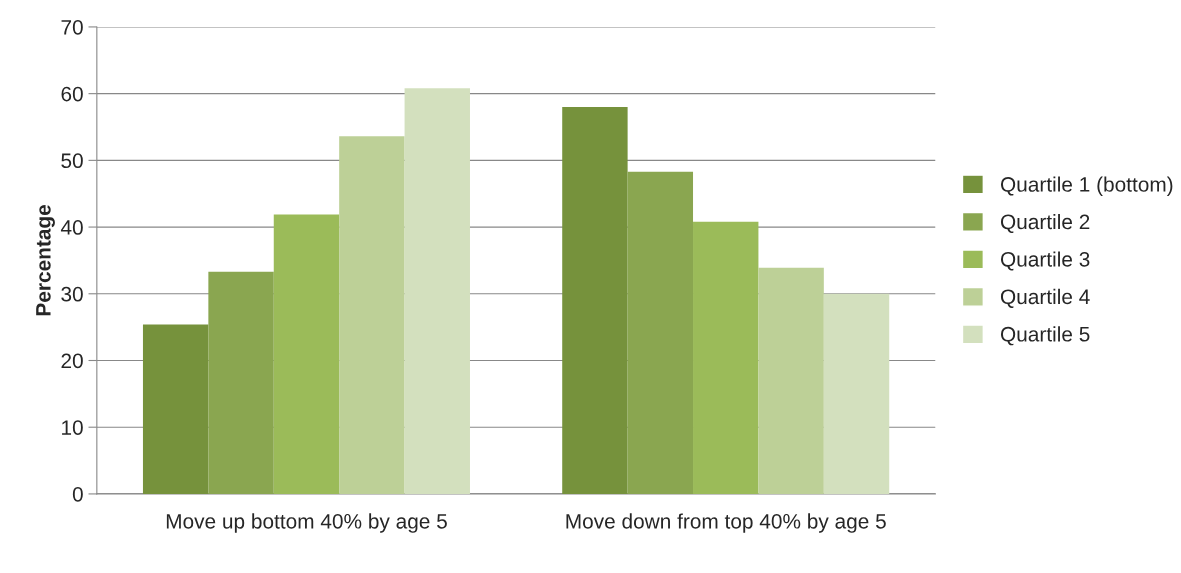  Describe the element at coordinates (306, 523) in the screenshot. I see `x-tick-label: Move up bottom 40% by age 5` at that location.